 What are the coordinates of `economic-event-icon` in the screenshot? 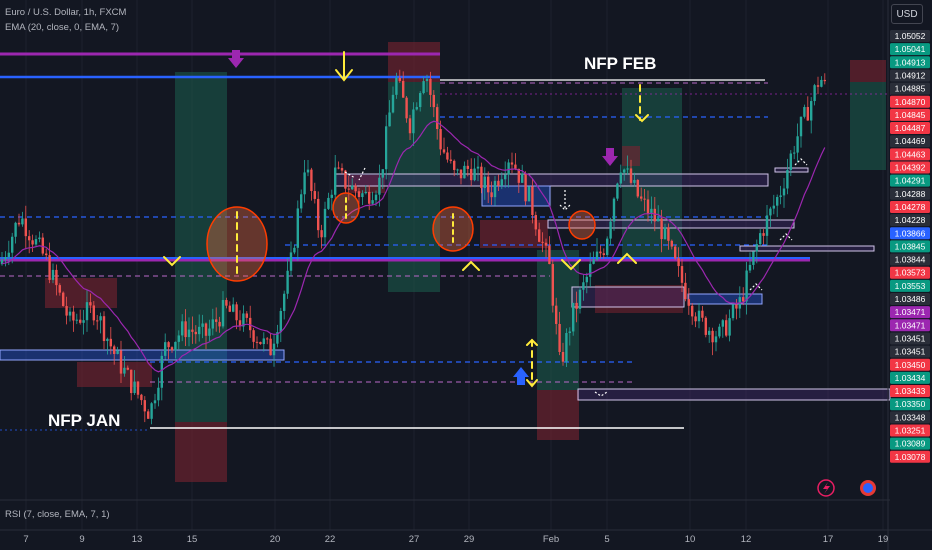 It's located at (868, 488).